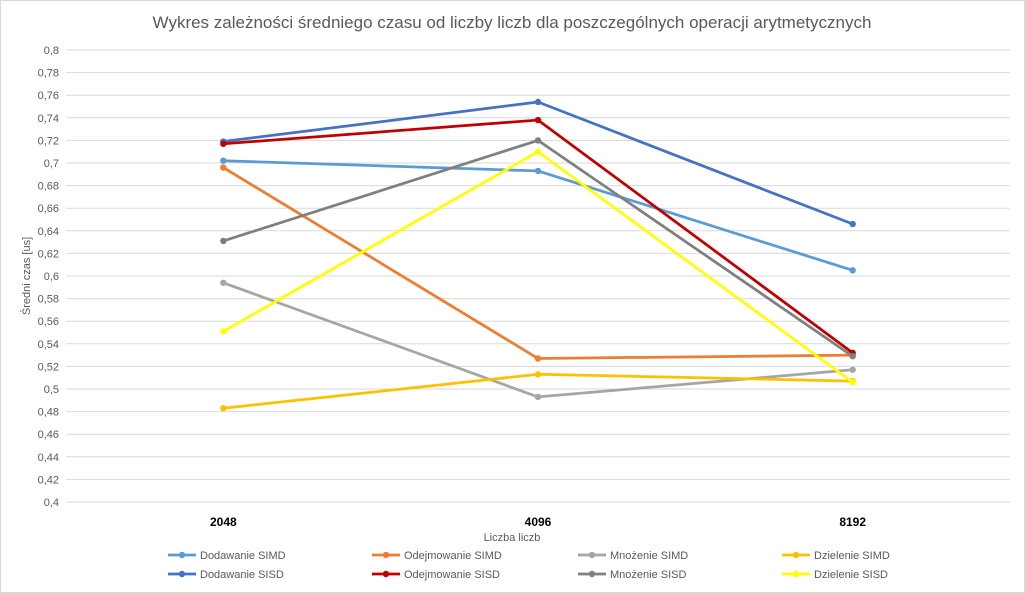 The width and height of the screenshot is (1025, 593). What do you see at coordinates (223, 522) in the screenshot?
I see `x-tick-label: 2048` at bounding box center [223, 522].